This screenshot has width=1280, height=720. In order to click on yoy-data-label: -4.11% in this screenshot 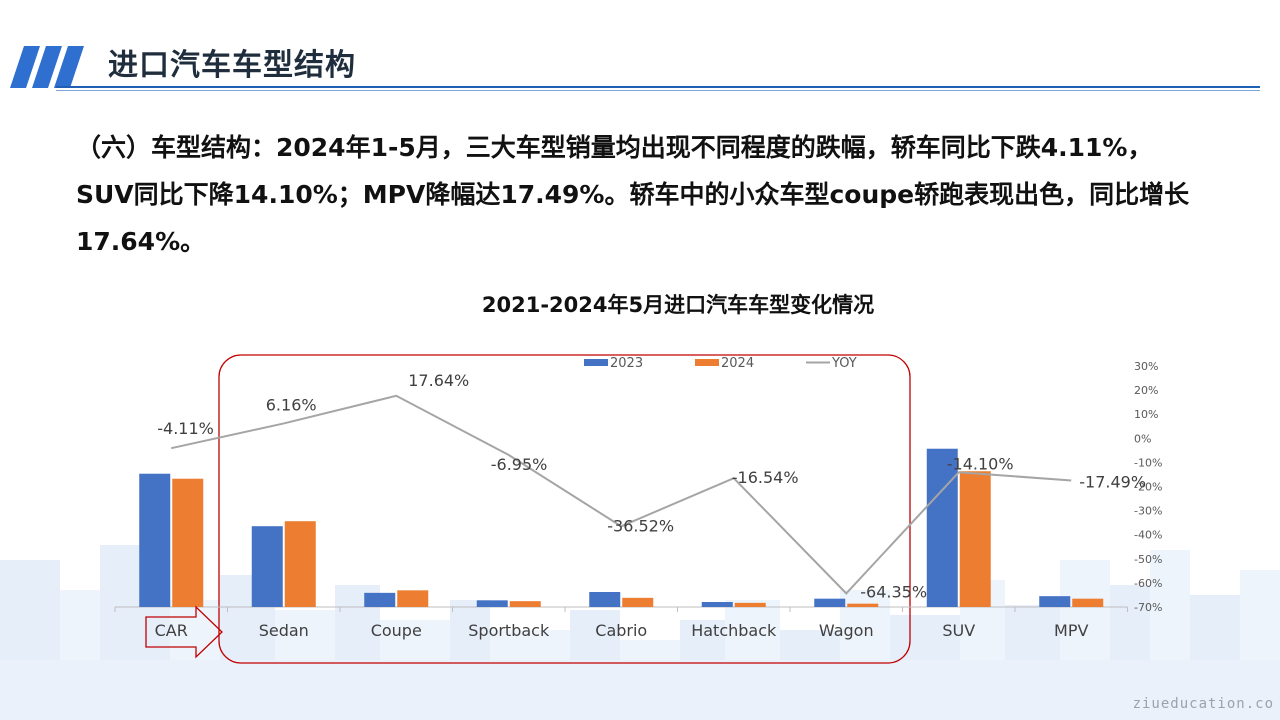, I will do `click(185, 428)`.